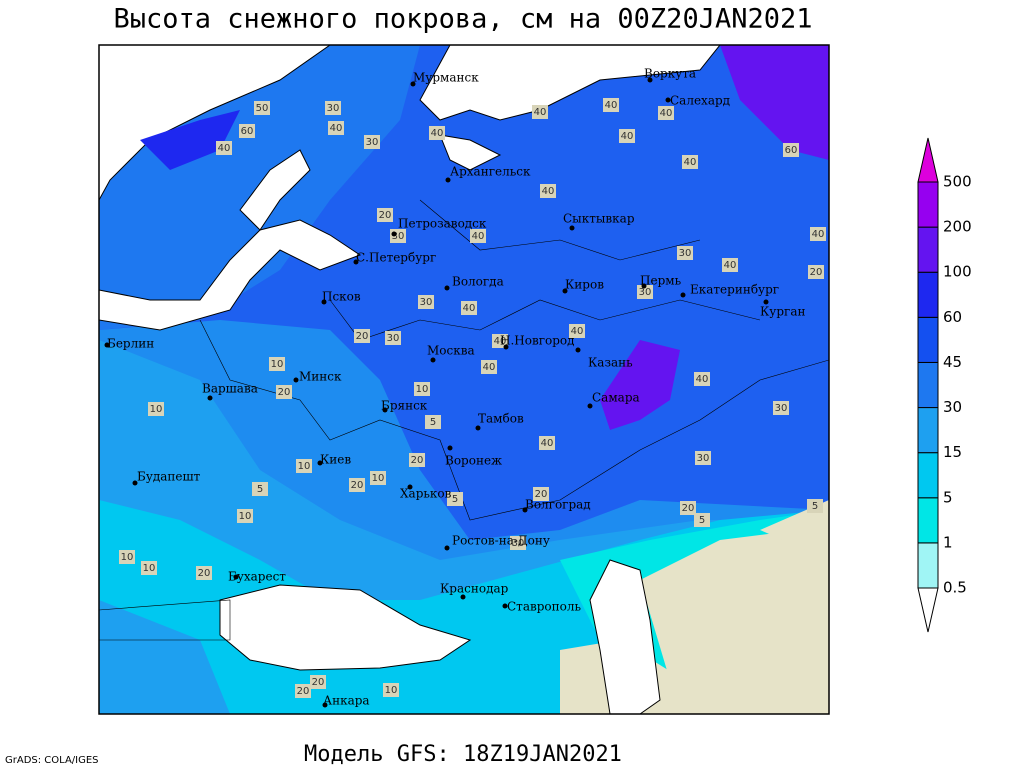  What do you see at coordinates (948, 542) in the screenshot?
I see `legend-label: 1` at bounding box center [948, 542].